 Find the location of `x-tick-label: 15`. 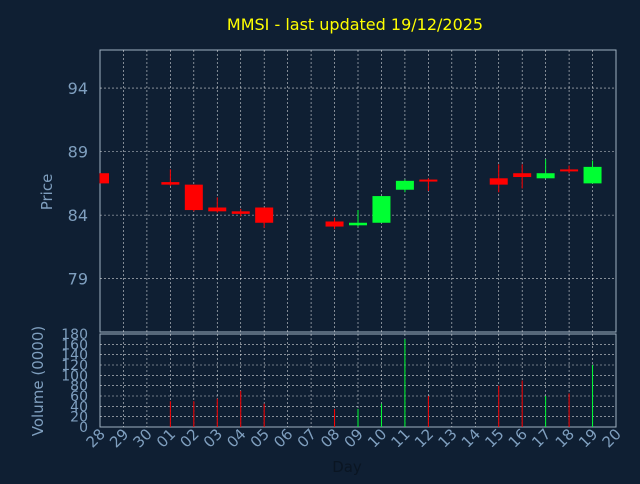

x-tick-label: 15 is located at coordinates (494, 438).